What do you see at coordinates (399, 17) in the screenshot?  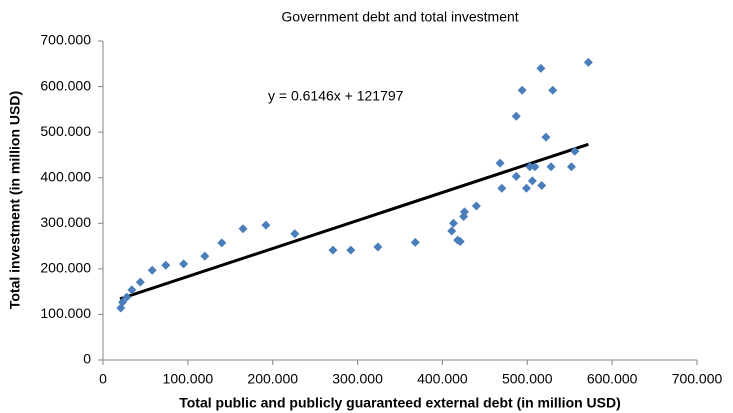 I see `chart-title: Government debt and total investment` at bounding box center [399, 17].